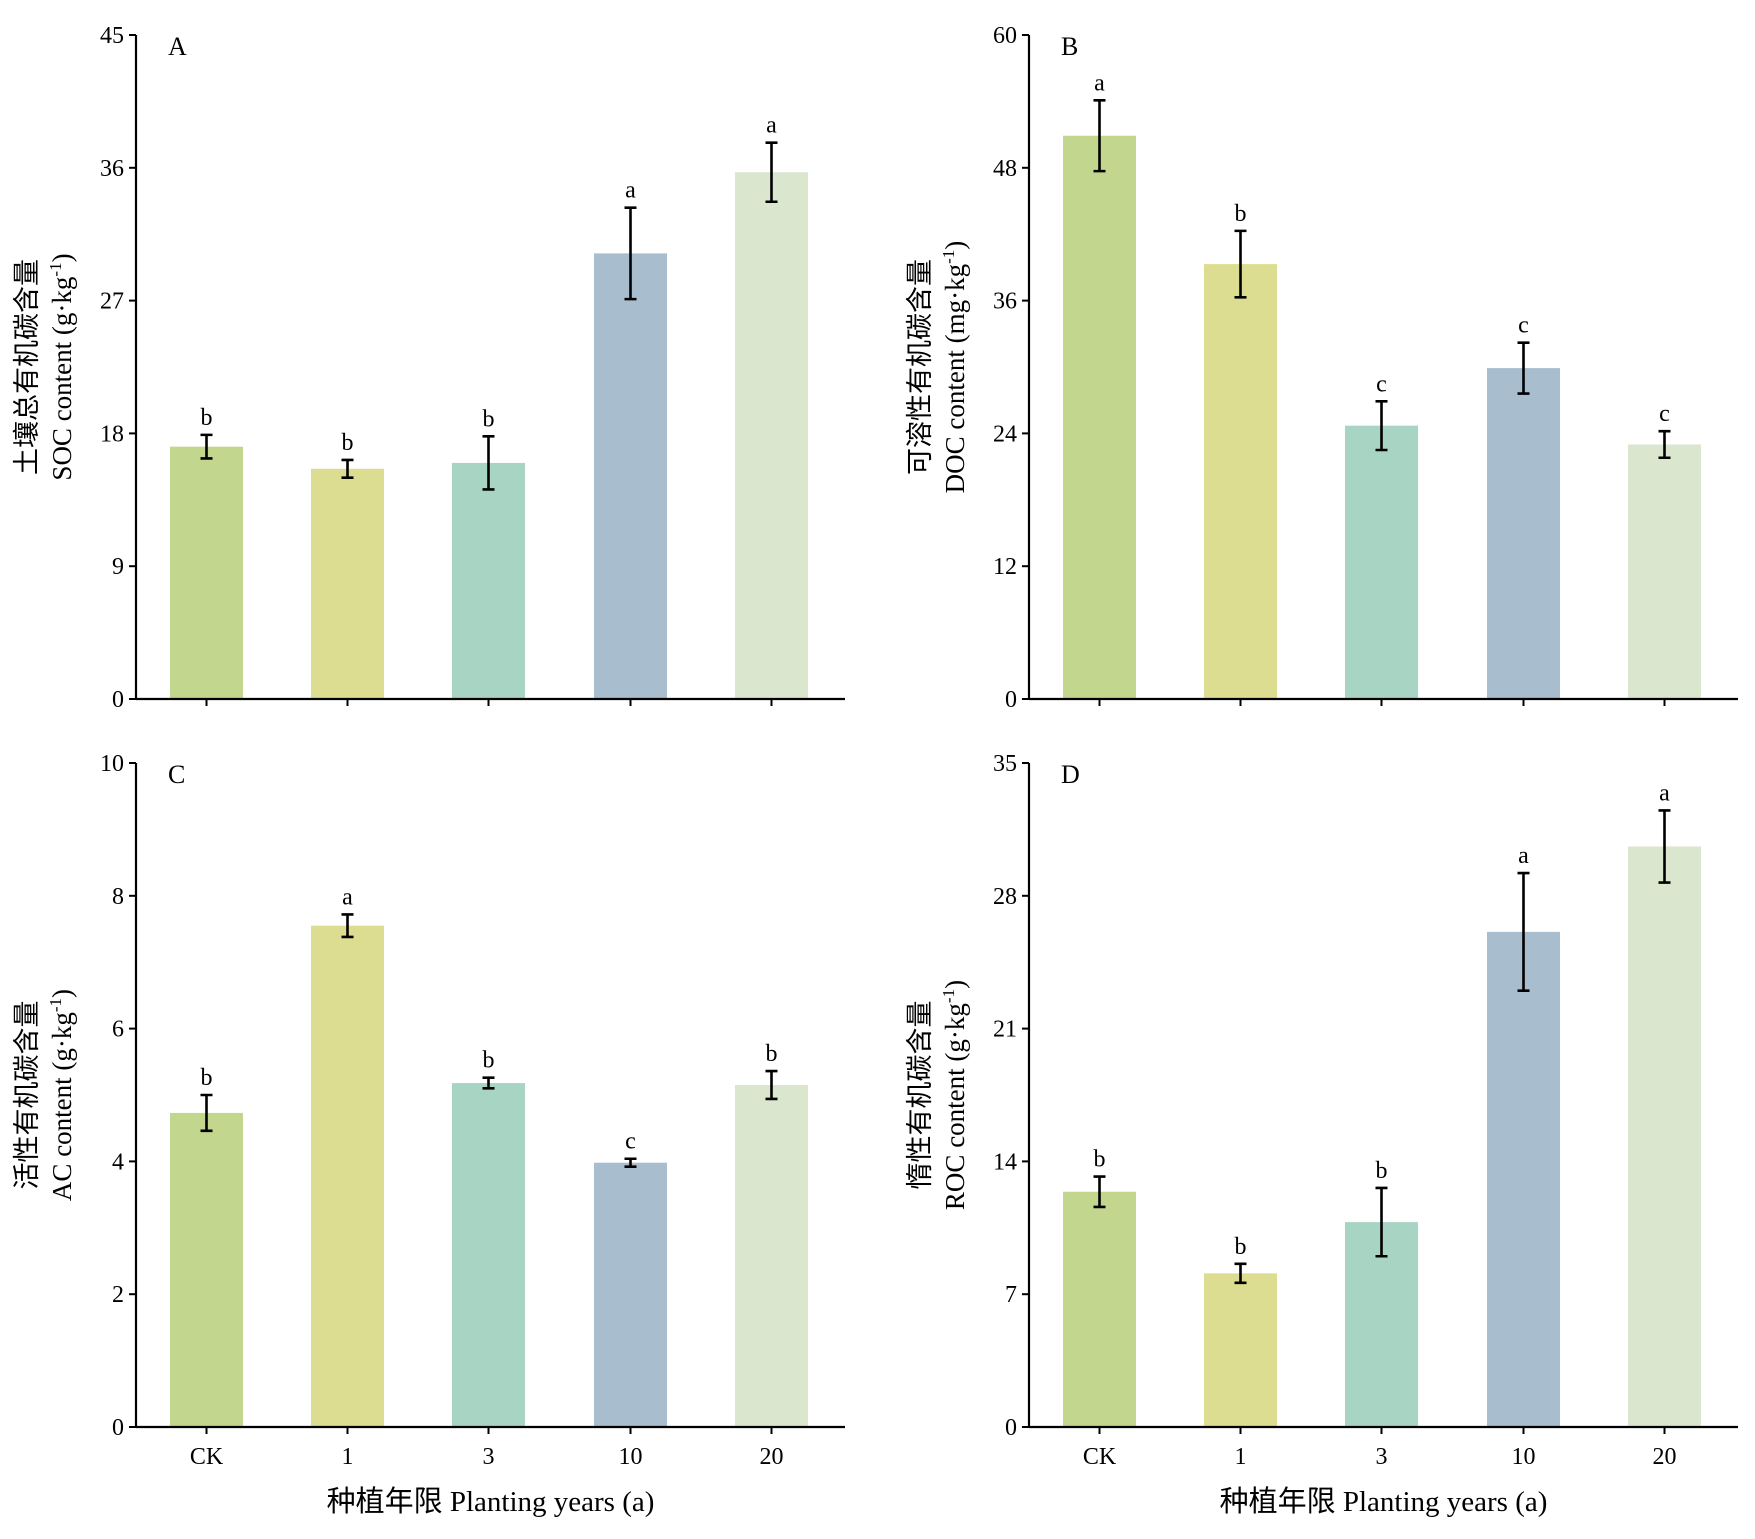  I want to click on significance-label-c-3: c, so click(630, 1142).